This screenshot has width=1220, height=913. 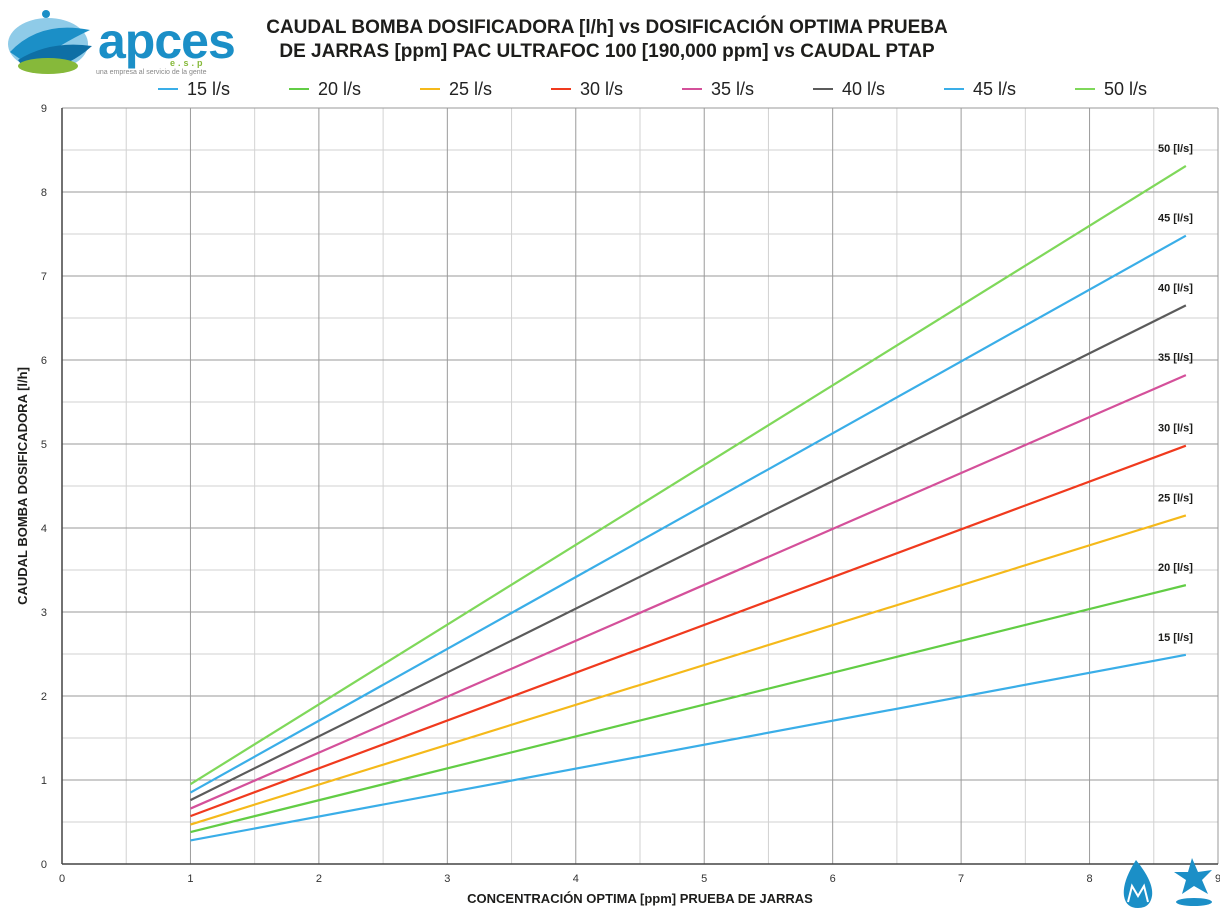 What do you see at coordinates (1175, 288) in the screenshot?
I see `series-end-label: 40 [l/s]` at bounding box center [1175, 288].